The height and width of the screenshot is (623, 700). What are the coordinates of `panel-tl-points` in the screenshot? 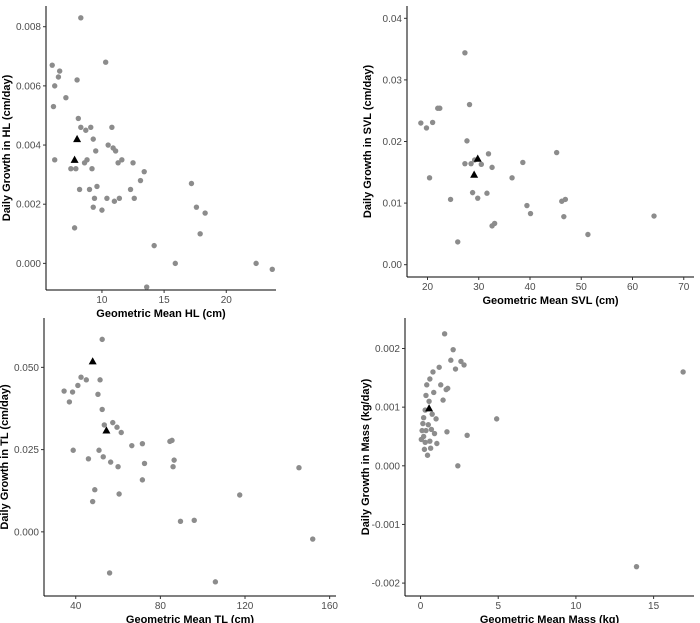 It's located at (188, 460).